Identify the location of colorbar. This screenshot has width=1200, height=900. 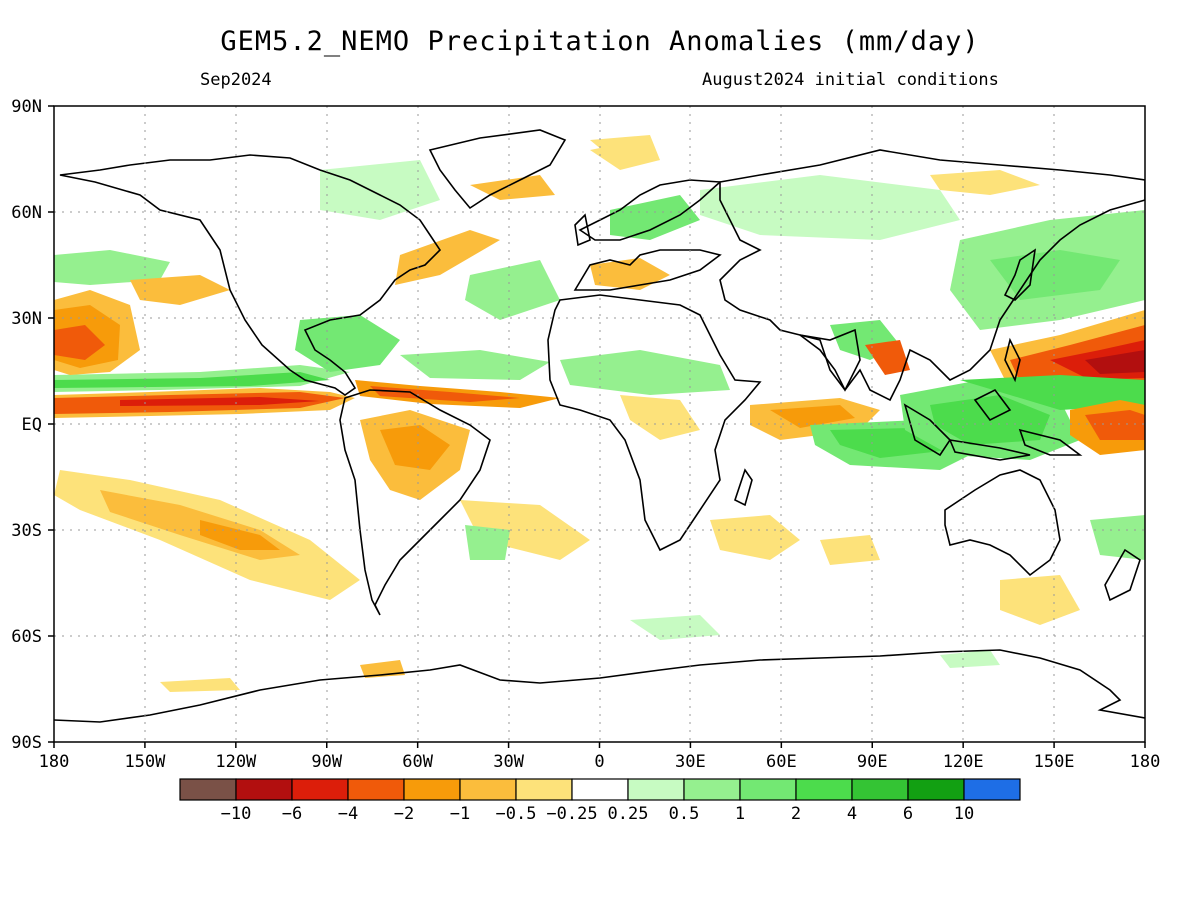
(600, 789).